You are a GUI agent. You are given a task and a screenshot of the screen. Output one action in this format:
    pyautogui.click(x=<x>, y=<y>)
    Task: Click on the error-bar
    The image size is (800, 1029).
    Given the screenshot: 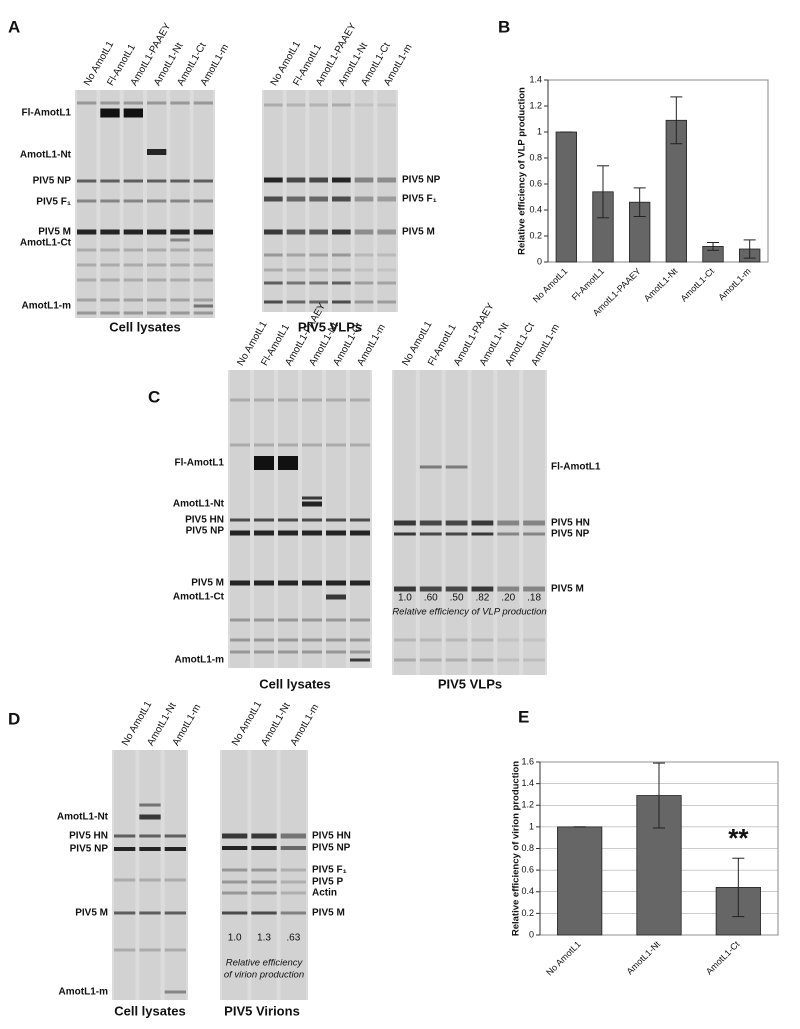 What is the action you would take?
    pyautogui.click(x=749, y=249)
    